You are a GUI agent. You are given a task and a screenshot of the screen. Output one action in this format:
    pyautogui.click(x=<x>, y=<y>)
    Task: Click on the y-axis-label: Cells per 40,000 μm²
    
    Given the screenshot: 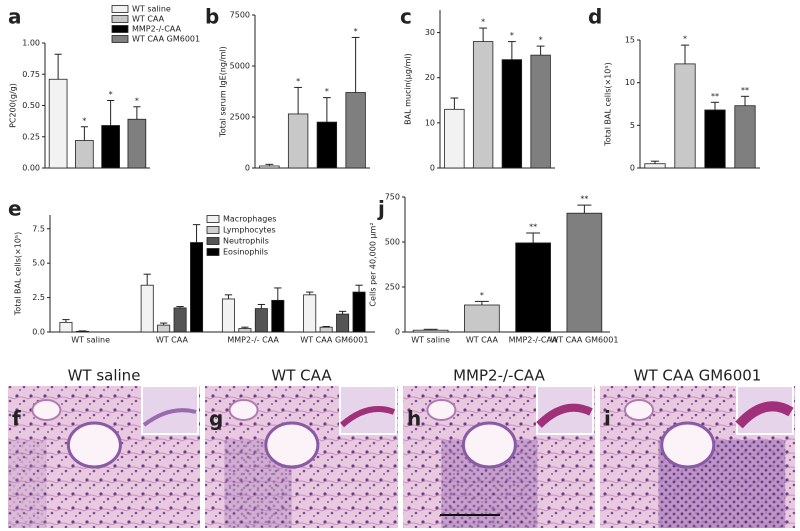 What is the action you would take?
    pyautogui.click(x=373, y=264)
    